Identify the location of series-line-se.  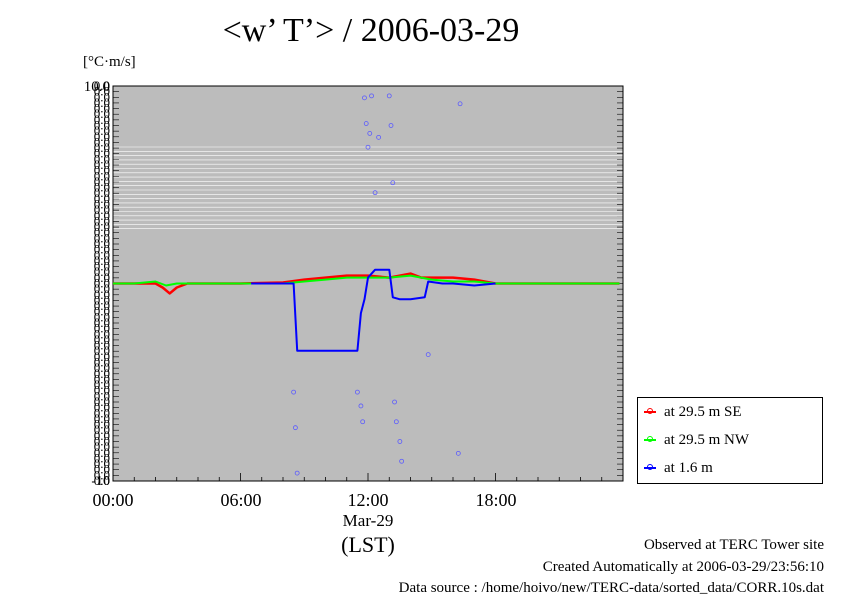
(366, 283).